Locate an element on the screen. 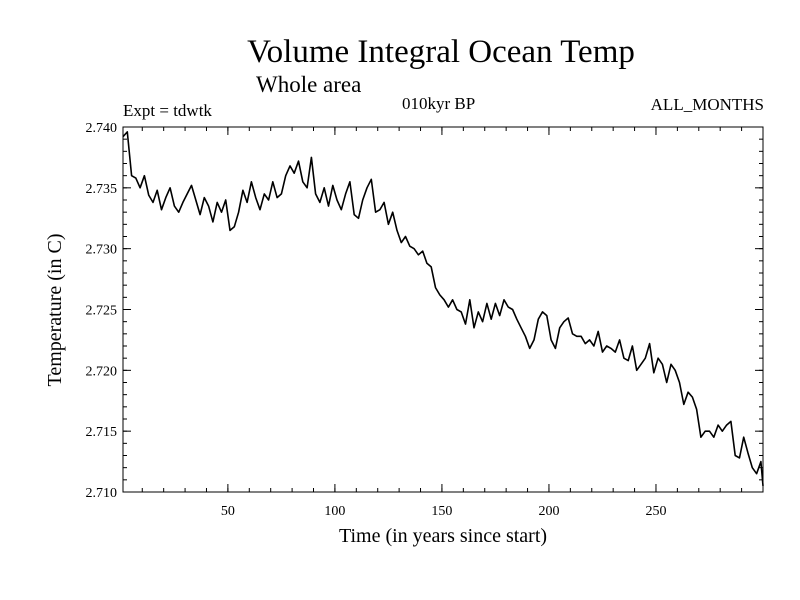 This screenshot has height=600, width=800. y-tick-label: 2.735 is located at coordinates (102, 189).